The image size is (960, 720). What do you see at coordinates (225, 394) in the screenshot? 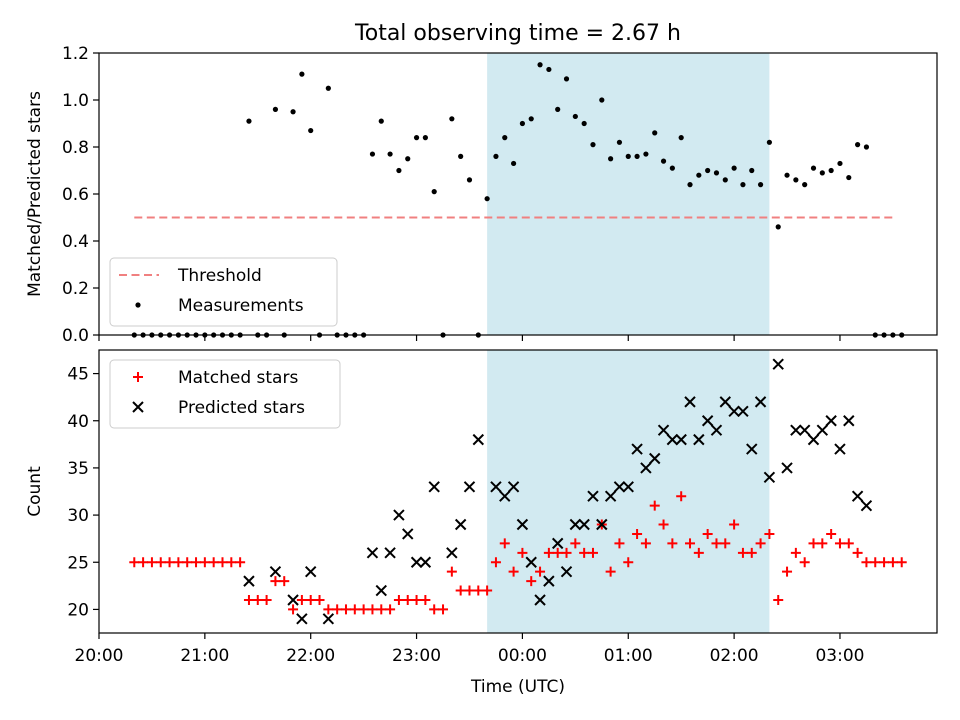
I see `legend: Matched stars Predicted stars` at bounding box center [225, 394].